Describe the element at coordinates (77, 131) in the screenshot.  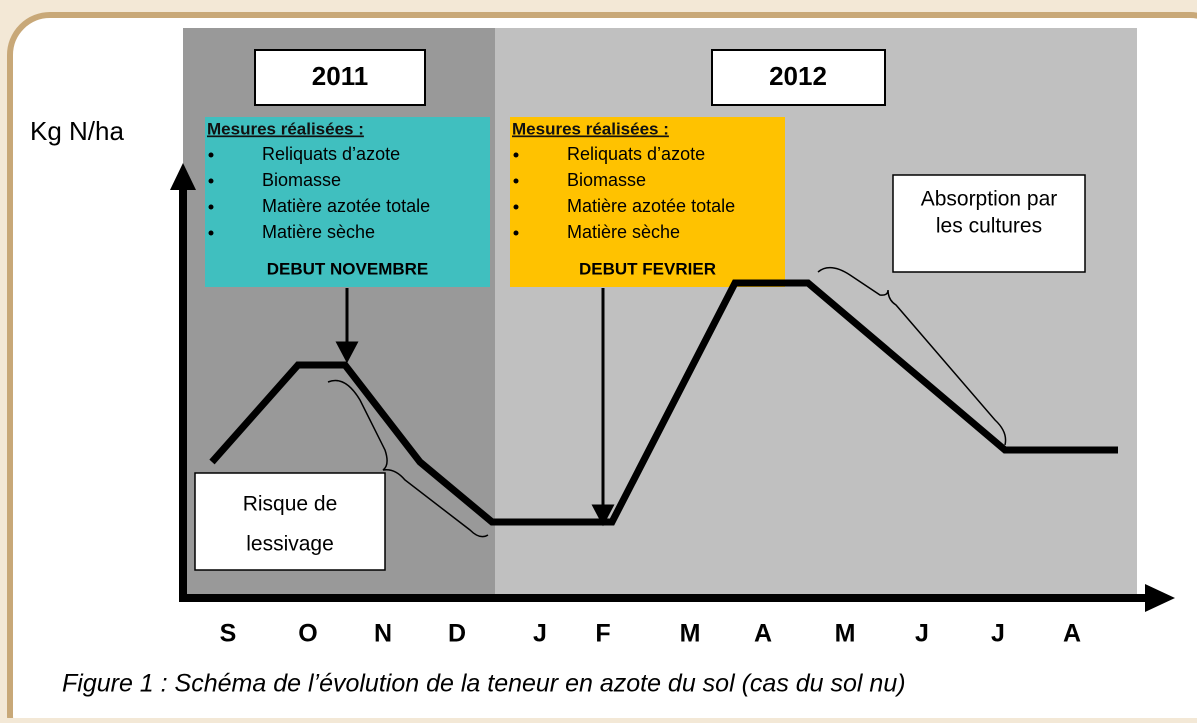
I see `y-axis-label: Kg N/ha` at that location.